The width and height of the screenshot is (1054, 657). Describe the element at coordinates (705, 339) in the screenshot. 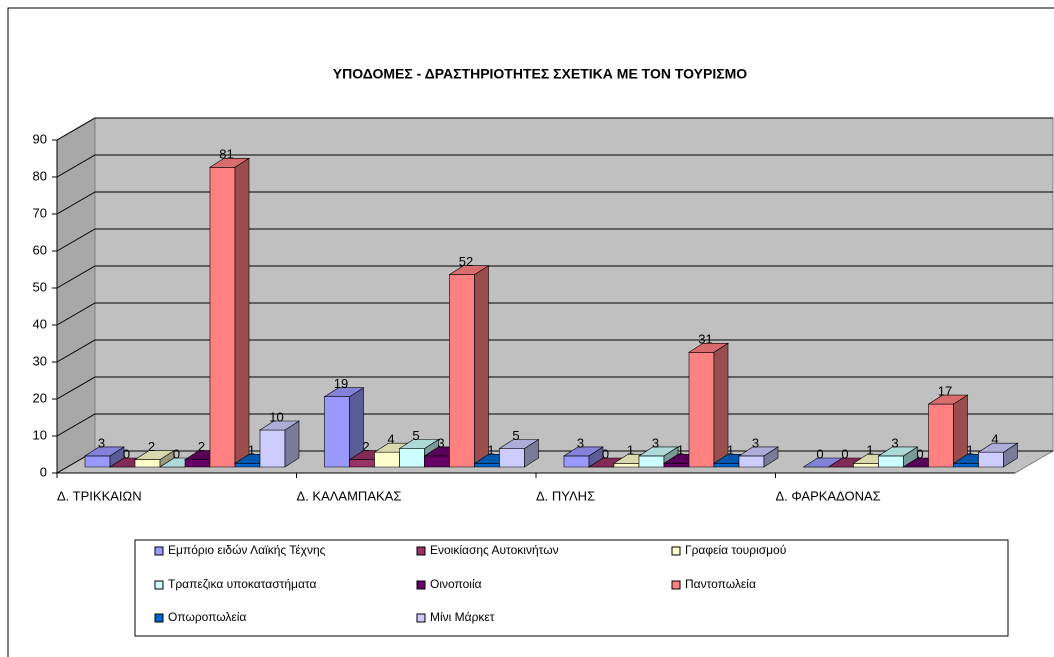

I see `data-label: 31` at that location.